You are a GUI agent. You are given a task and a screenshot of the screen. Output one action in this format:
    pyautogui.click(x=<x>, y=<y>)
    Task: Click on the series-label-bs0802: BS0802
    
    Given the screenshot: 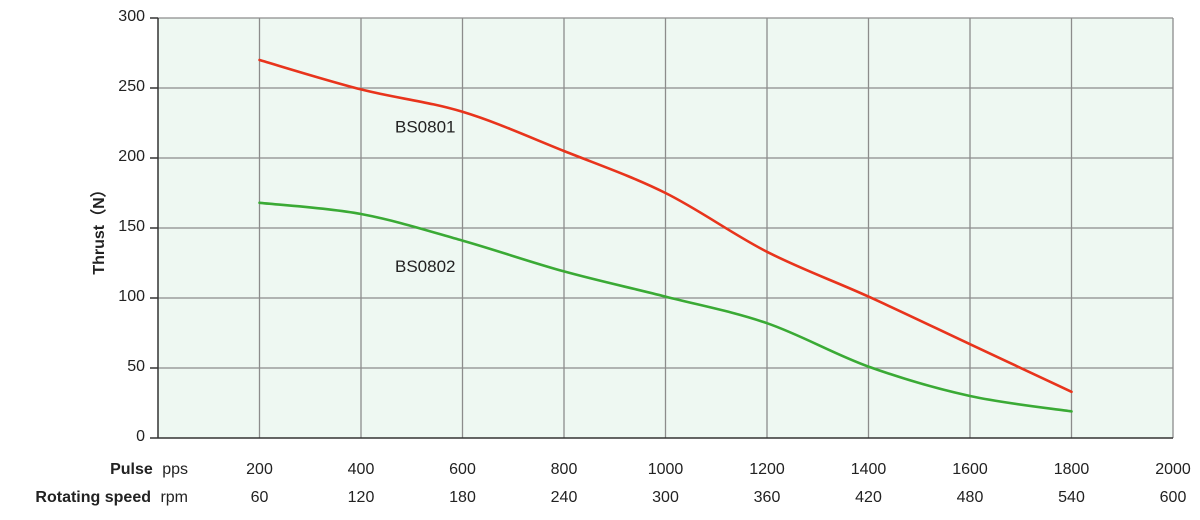 What is the action you would take?
    pyautogui.click(x=425, y=266)
    